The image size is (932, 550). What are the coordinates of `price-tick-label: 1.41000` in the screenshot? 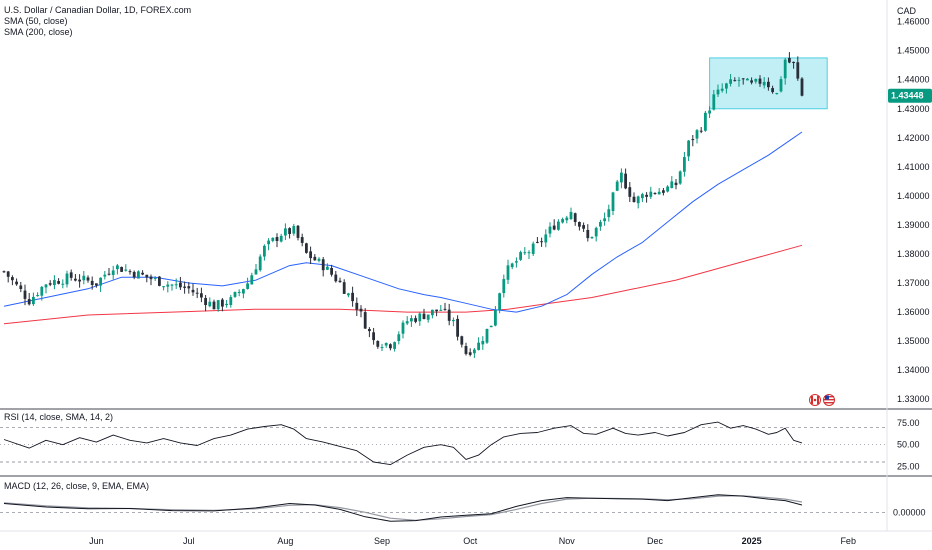 It's located at (913, 167).